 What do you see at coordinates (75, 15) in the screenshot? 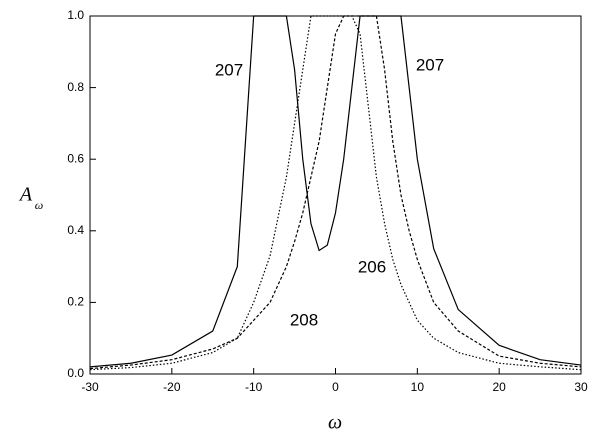
I see `y-tick-label: 1.0` at bounding box center [75, 15].